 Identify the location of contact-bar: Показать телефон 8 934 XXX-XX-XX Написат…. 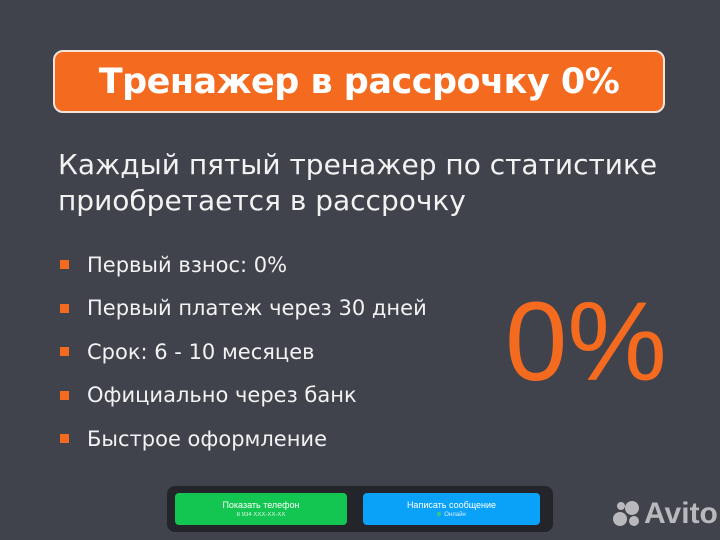
(360, 509).